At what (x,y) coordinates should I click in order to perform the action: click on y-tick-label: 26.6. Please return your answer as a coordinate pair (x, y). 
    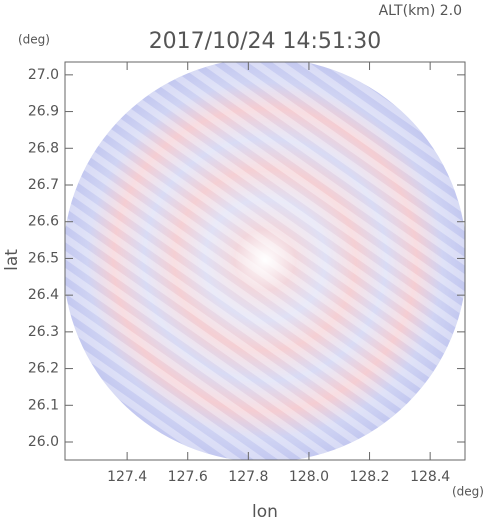
    Looking at the image, I should click on (43, 222).